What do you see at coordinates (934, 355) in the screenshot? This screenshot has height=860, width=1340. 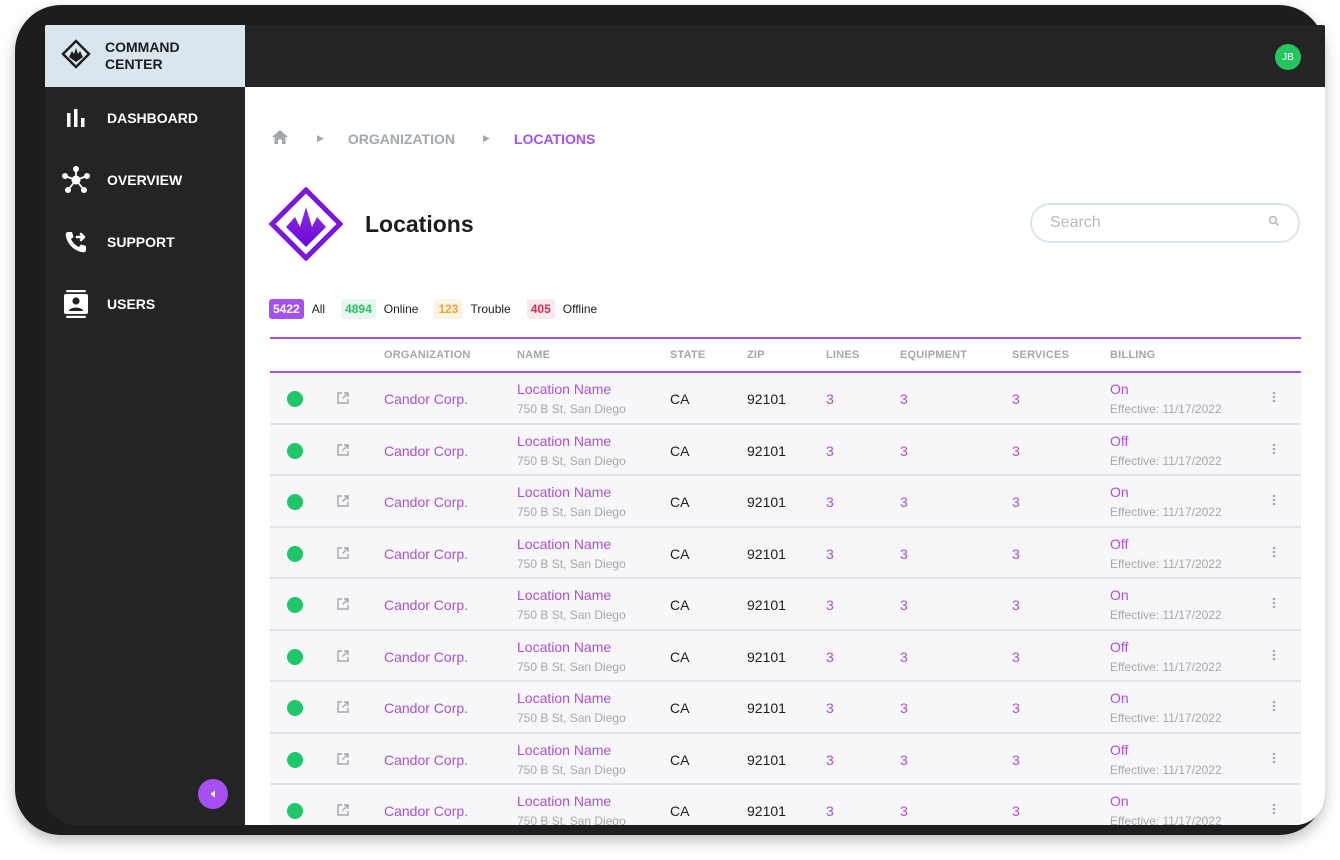 I see `column-header-equipment: EQUIPMENT` at bounding box center [934, 355].